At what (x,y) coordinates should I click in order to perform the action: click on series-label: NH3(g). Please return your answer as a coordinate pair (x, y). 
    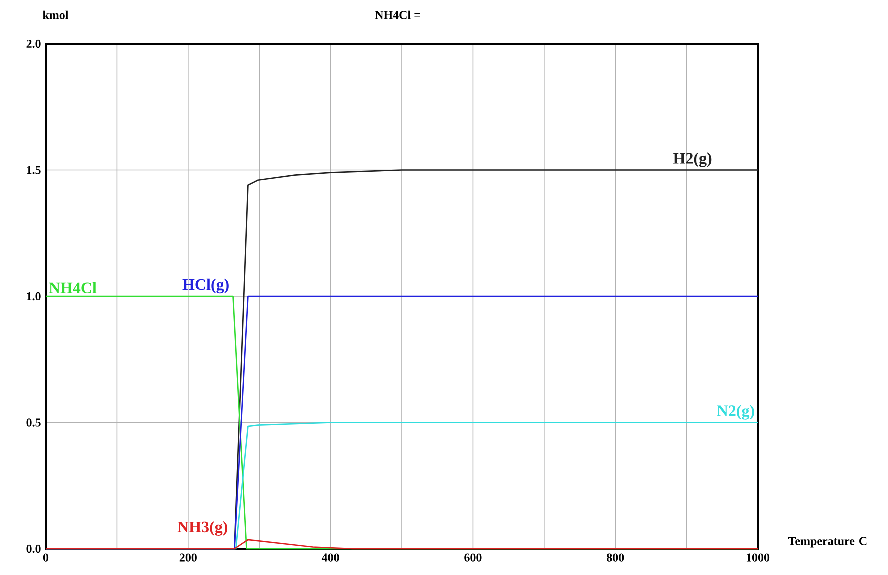
    Looking at the image, I should click on (203, 528).